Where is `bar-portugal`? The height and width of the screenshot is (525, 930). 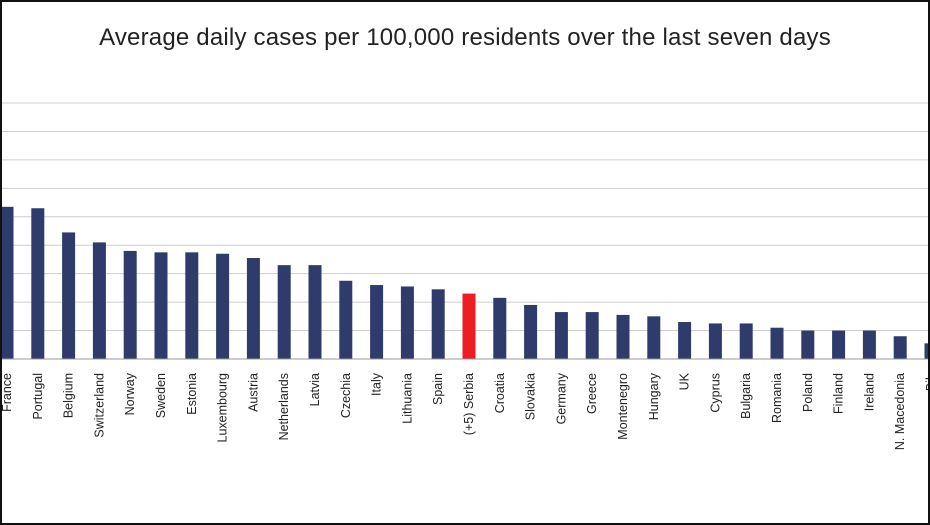
bar-portugal is located at coordinates (38, 283).